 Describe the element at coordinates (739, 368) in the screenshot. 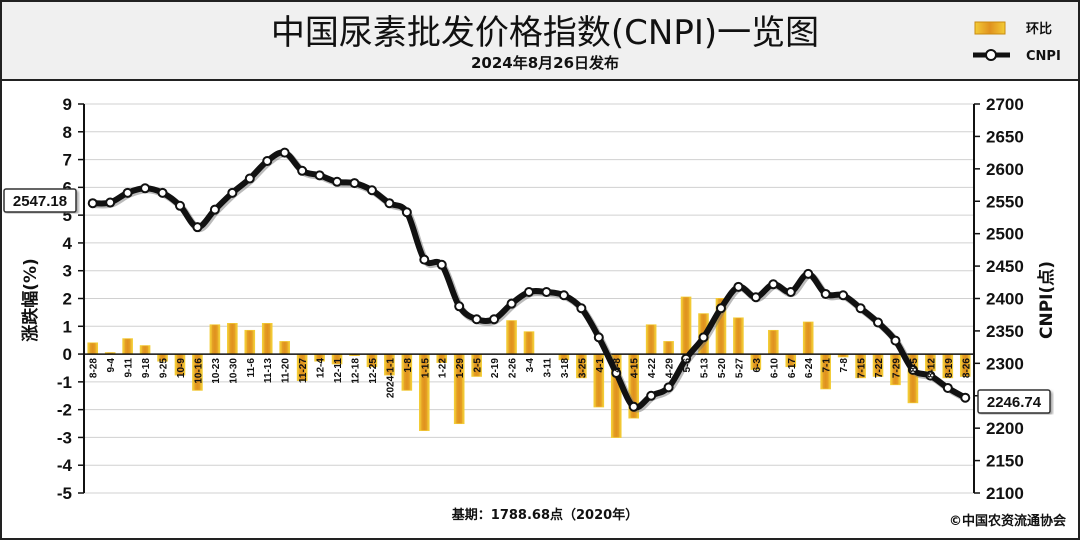

I see `x-tick-label: 5-27` at that location.